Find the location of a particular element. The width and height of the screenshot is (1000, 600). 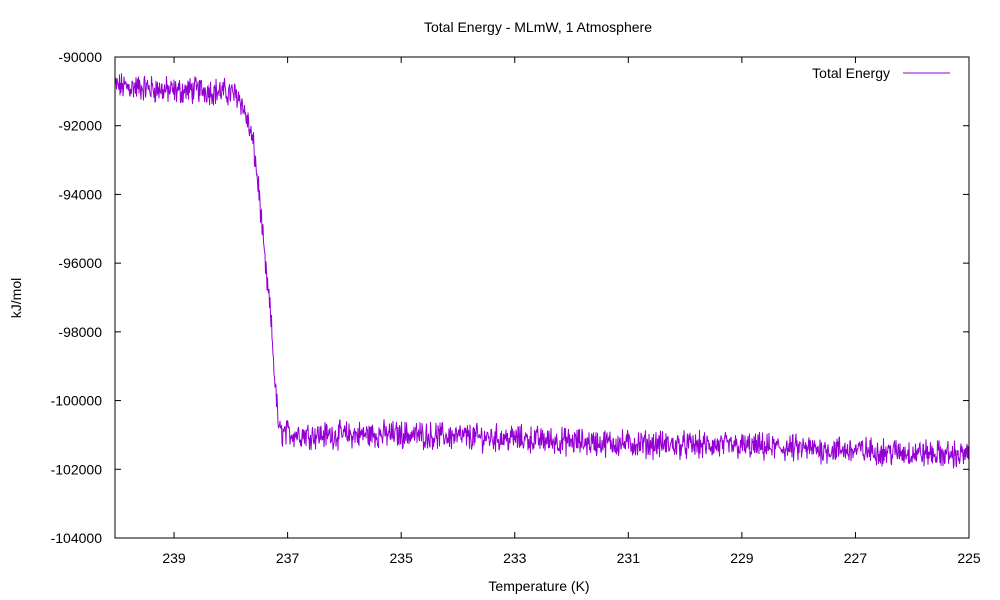

y-axis-label: kJ/mol is located at coordinates (16, 298).